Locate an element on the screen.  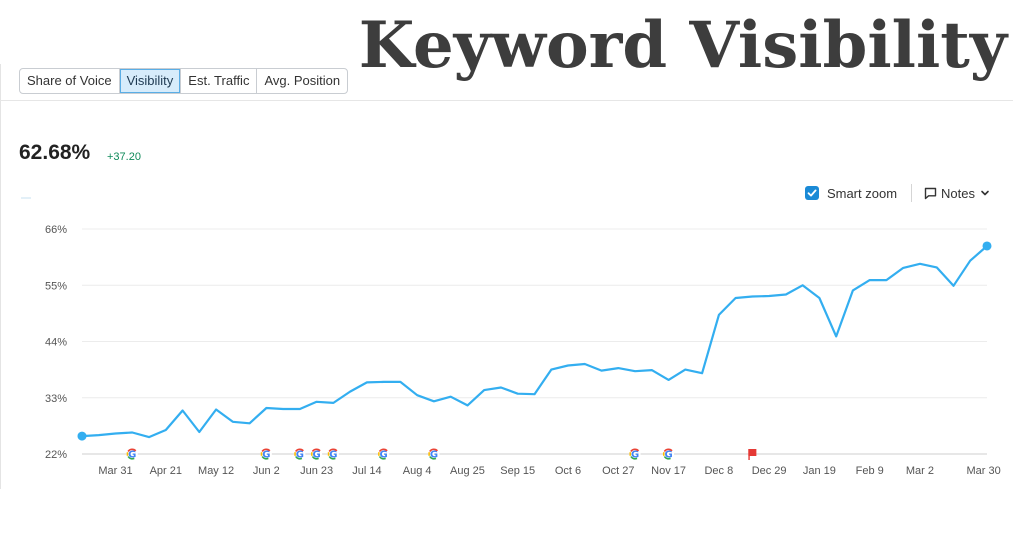
notes-label: Notes is located at coordinates (958, 193).